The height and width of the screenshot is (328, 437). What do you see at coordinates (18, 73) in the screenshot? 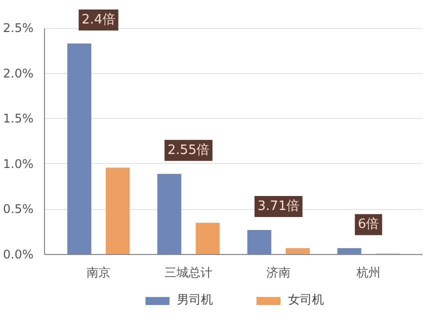
I see `y-tick-label: 2.0%` at bounding box center [18, 73].